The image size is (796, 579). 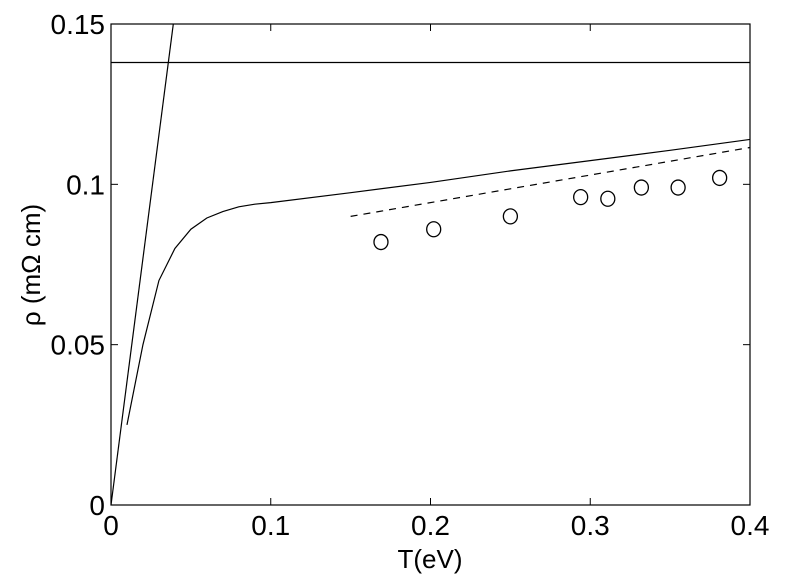 What do you see at coordinates (78, 24) in the screenshot?
I see `y-tick-label: 0.15` at bounding box center [78, 24].